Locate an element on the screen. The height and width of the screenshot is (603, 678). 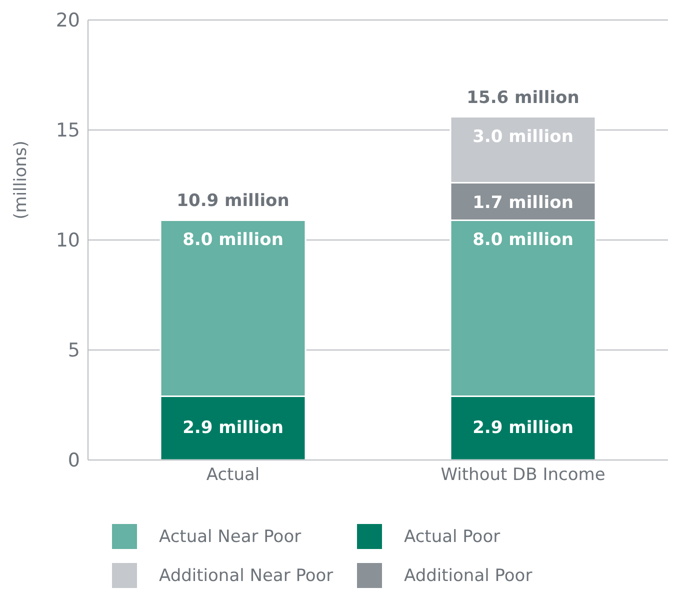
legend-label: Additional Poor is located at coordinates (468, 576).